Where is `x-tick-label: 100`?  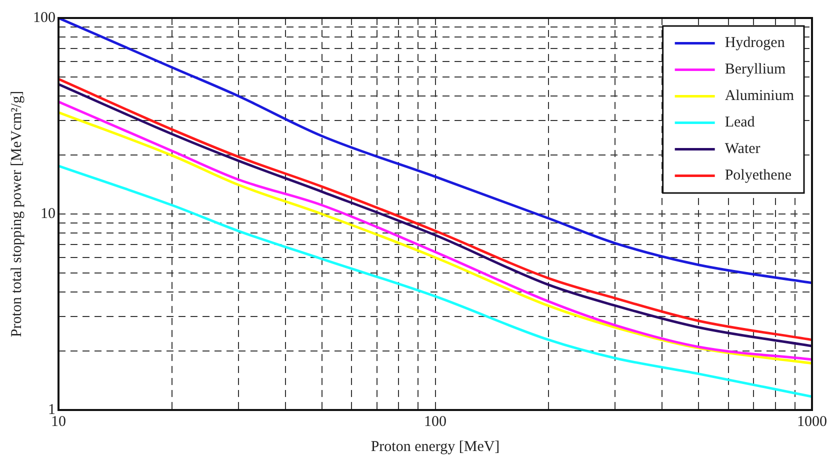
x-tick-label: 100 is located at coordinates (435, 422).